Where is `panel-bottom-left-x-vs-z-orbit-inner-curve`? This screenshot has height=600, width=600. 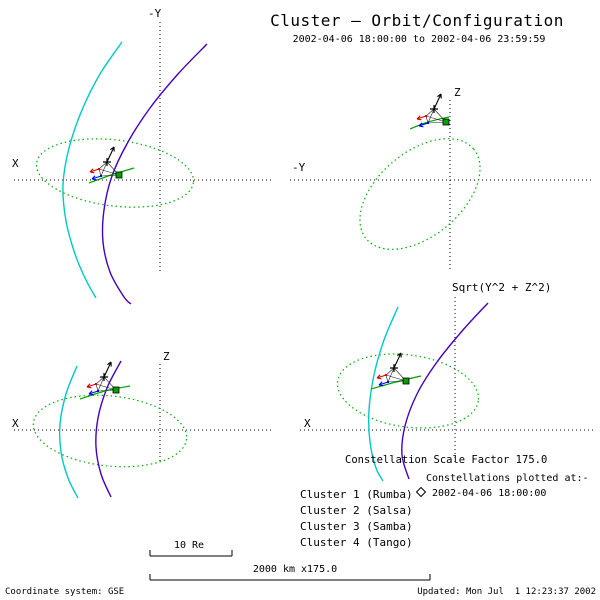 panel-bottom-left-x-vs-z-orbit-inner-curve is located at coordinates (108, 429).